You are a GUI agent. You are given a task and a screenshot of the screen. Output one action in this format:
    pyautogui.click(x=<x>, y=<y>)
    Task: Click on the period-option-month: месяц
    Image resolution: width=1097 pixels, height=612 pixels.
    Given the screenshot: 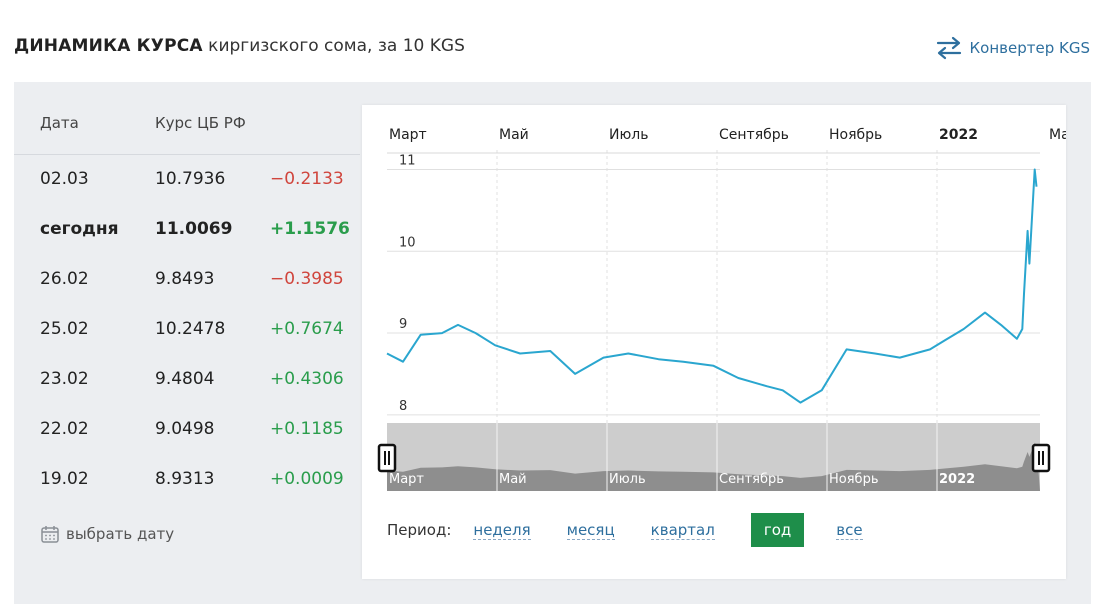 What is the action you would take?
    pyautogui.click(x=590, y=530)
    